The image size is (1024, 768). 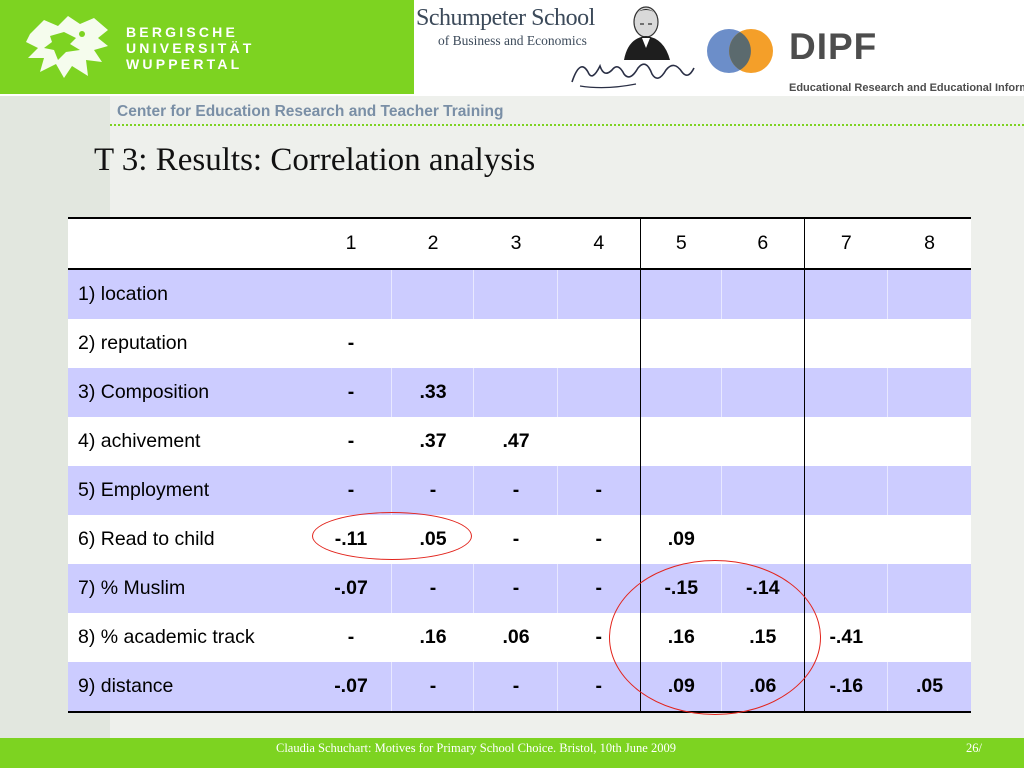 What do you see at coordinates (512, 40) in the screenshot?
I see `schumpeter-subtitle: of Business and Economics` at bounding box center [512, 40].